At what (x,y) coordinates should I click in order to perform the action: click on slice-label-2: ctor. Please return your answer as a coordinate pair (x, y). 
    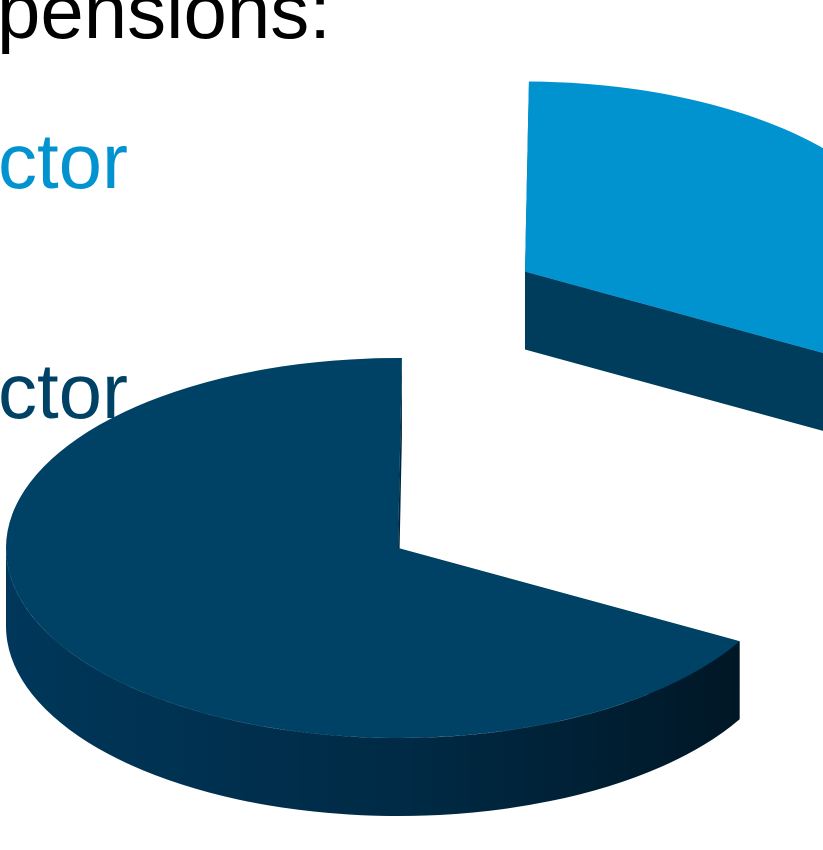
    Looking at the image, I should click on (64, 391).